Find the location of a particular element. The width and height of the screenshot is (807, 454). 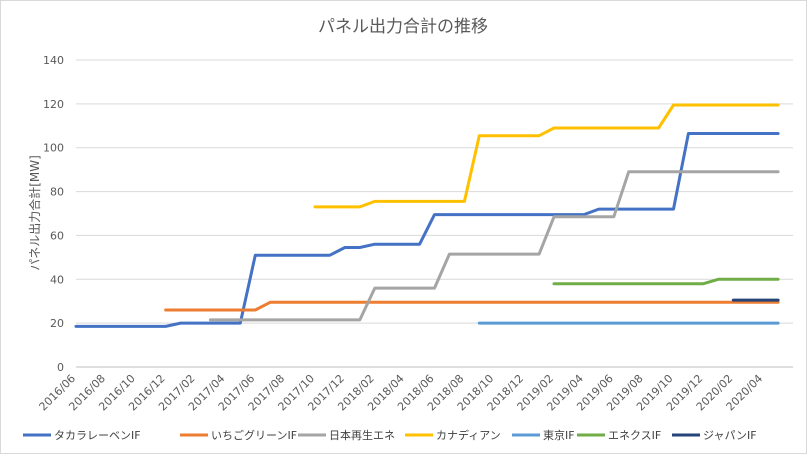

y-tick-label: 100 is located at coordinates (53, 148).